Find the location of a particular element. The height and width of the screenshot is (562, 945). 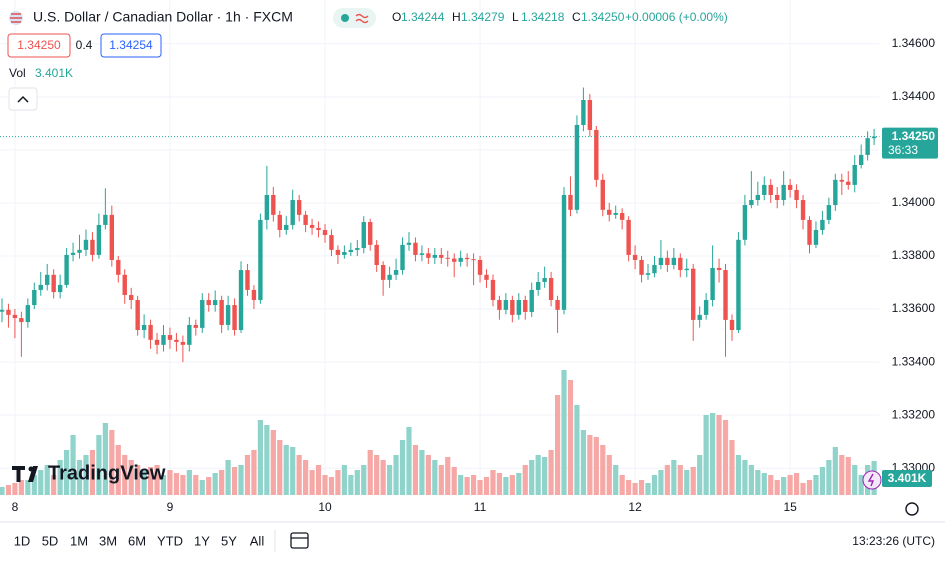

timeframe-button: 5Y is located at coordinates (229, 540).